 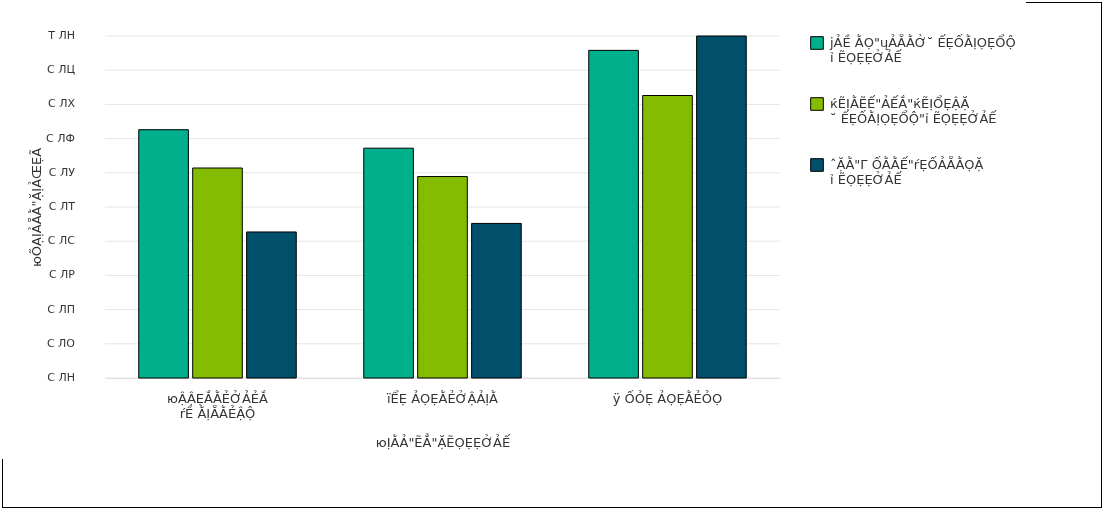 What do you see at coordinates (61, 309) in the screenshot?
I see `text: С ЛП` at bounding box center [61, 309].